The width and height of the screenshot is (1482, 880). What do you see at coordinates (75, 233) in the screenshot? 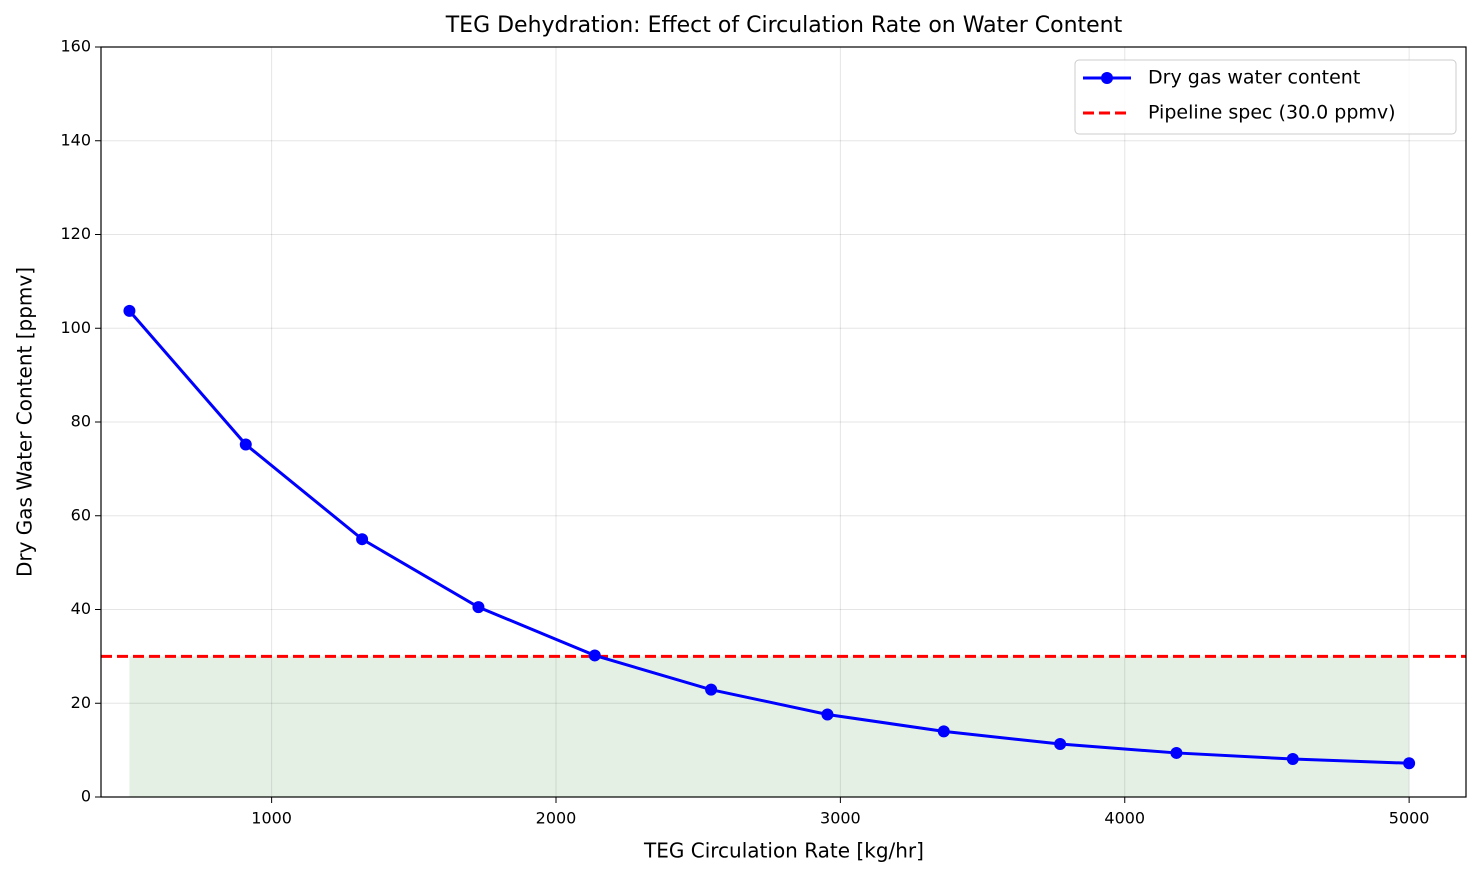
I see `y-tick-label: 120` at bounding box center [75, 233].